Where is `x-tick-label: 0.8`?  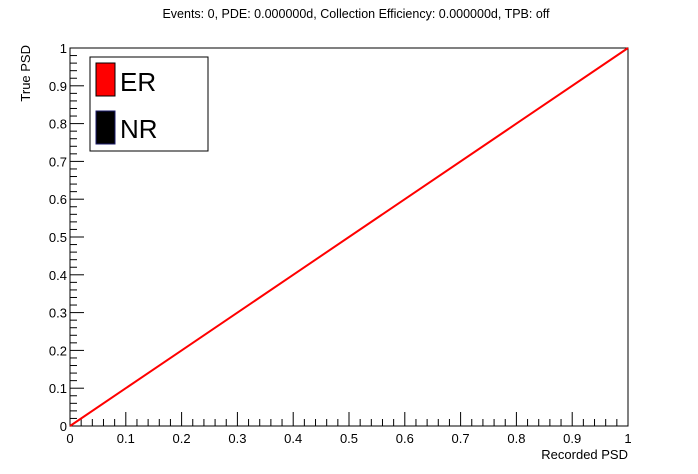 x-tick-label: 0.8 is located at coordinates (516, 438).